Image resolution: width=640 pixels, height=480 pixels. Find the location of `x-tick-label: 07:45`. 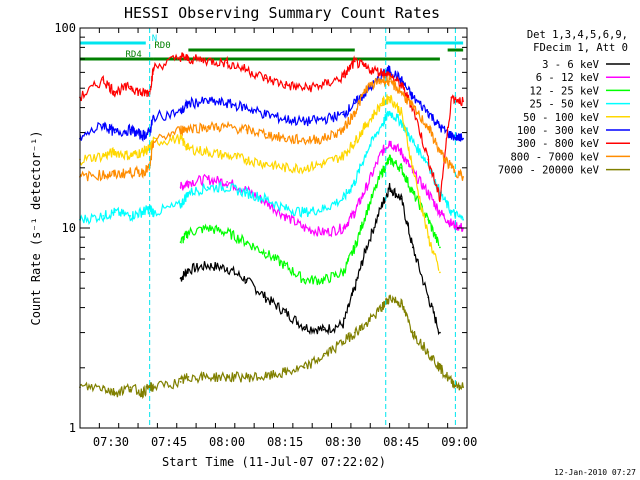

x-tick-label: 07:45 is located at coordinates (169, 442).